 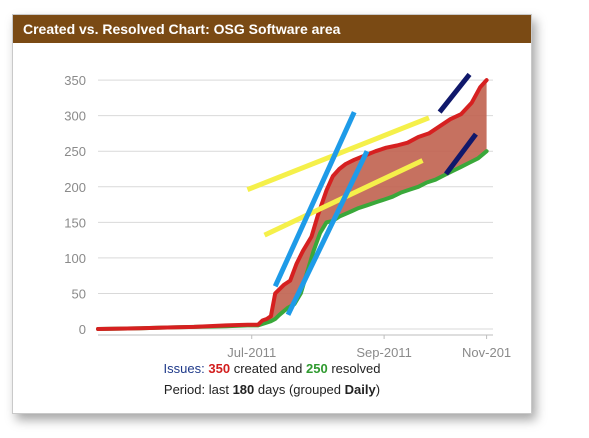 What do you see at coordinates (299, 389) in the screenshot?
I see `period-mid: days (grouped` at bounding box center [299, 389].